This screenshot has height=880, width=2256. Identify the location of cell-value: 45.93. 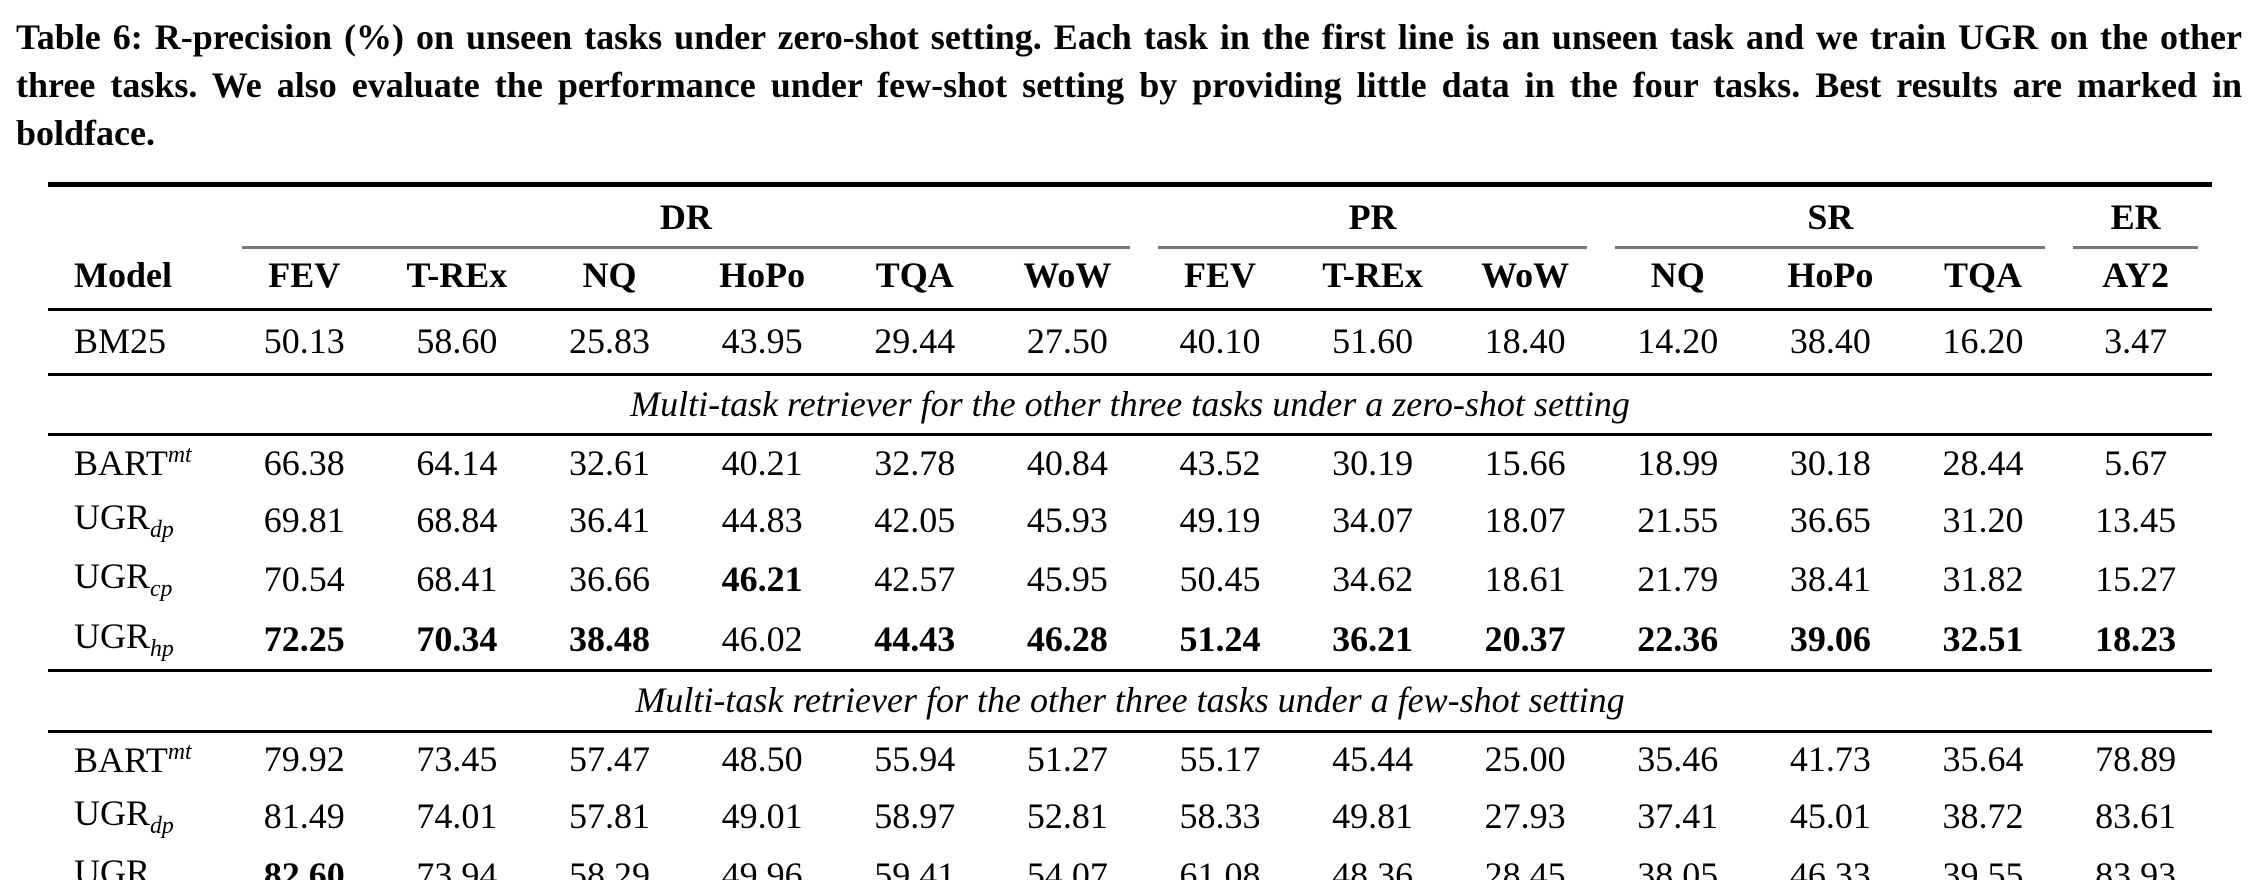
(1067, 519).